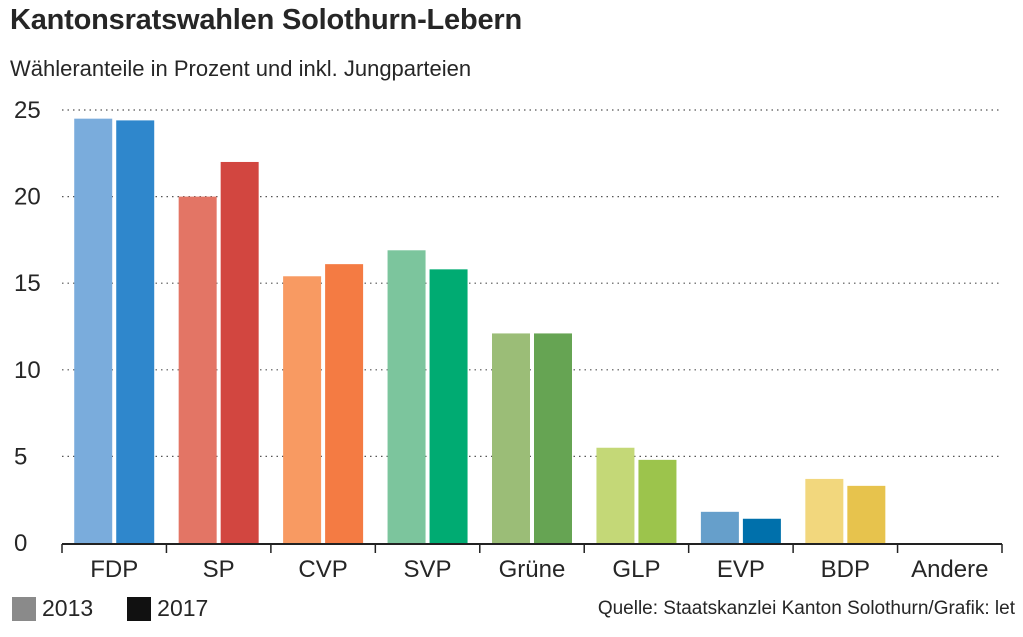 This screenshot has width=1023, height=637. What do you see at coordinates (949, 569) in the screenshot?
I see `x-tick-label-andere: Andere` at bounding box center [949, 569].